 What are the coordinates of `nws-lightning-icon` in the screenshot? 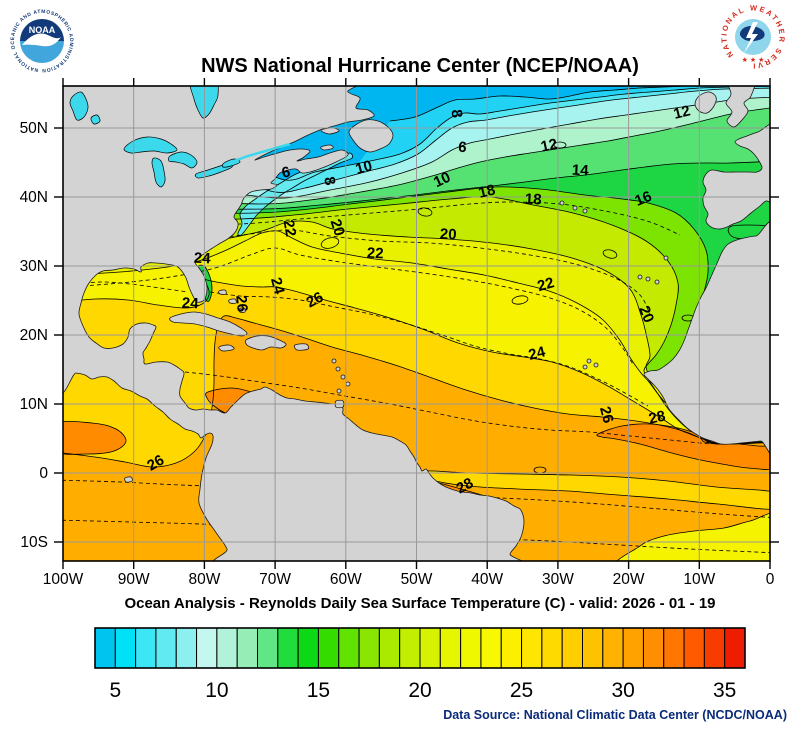 It's located at (751, 37).